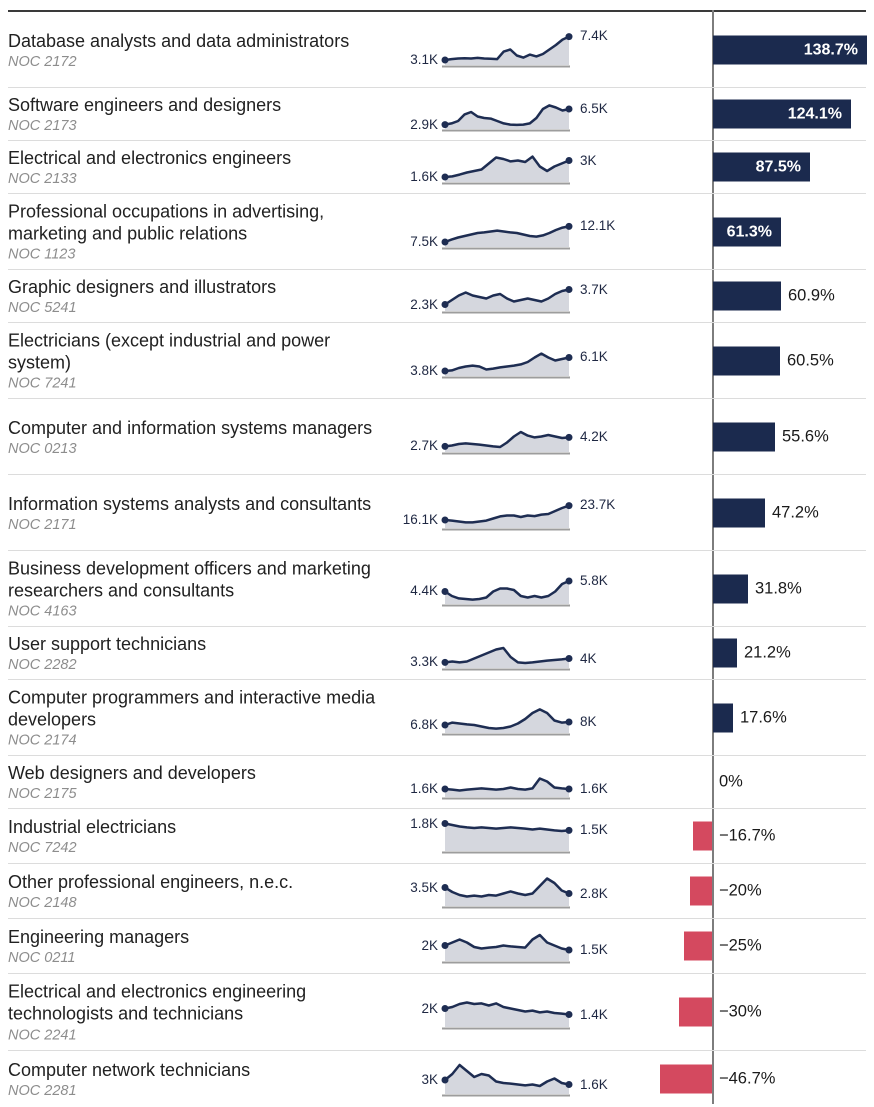 The height and width of the screenshot is (1107, 874). I want to click on spark-start-value: 16.1K, so click(420, 519).